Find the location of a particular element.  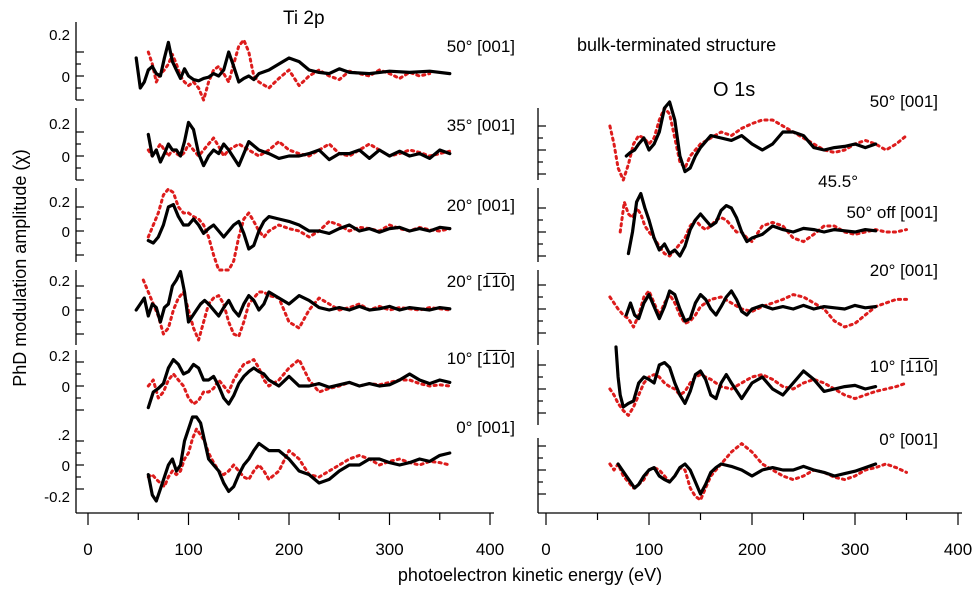

panel-label-angle: 45.5° is located at coordinates (838, 181).